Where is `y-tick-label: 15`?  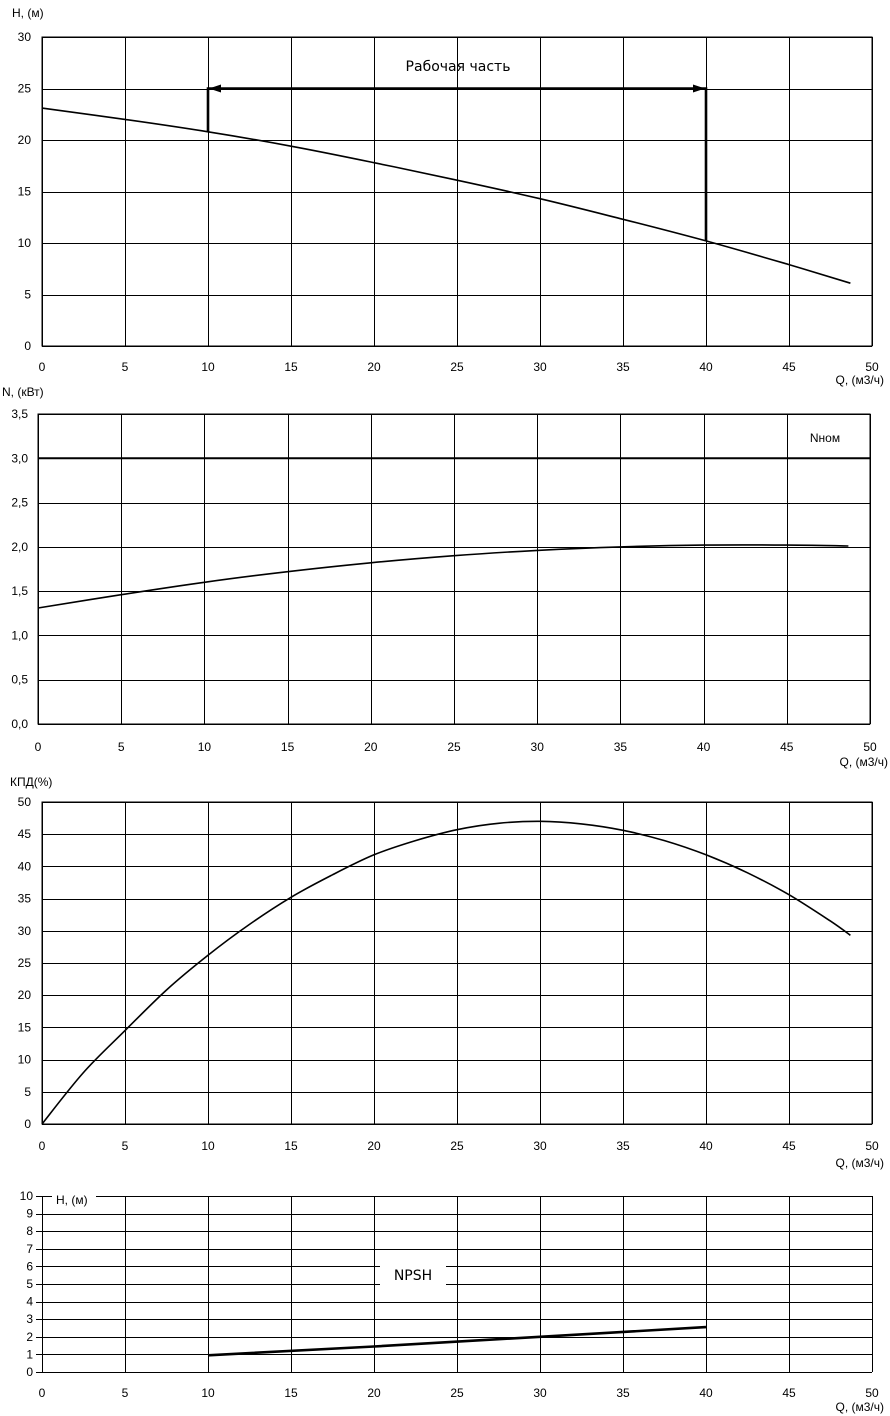
y-tick-label: 15 is located at coordinates (25, 1027).